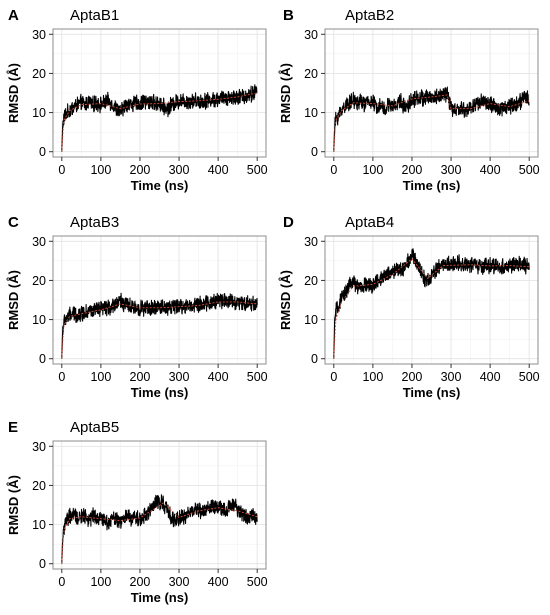 Image resolution: width=550 pixels, height=615 pixels. I want to click on chart-title: AptaB4, so click(369, 222).